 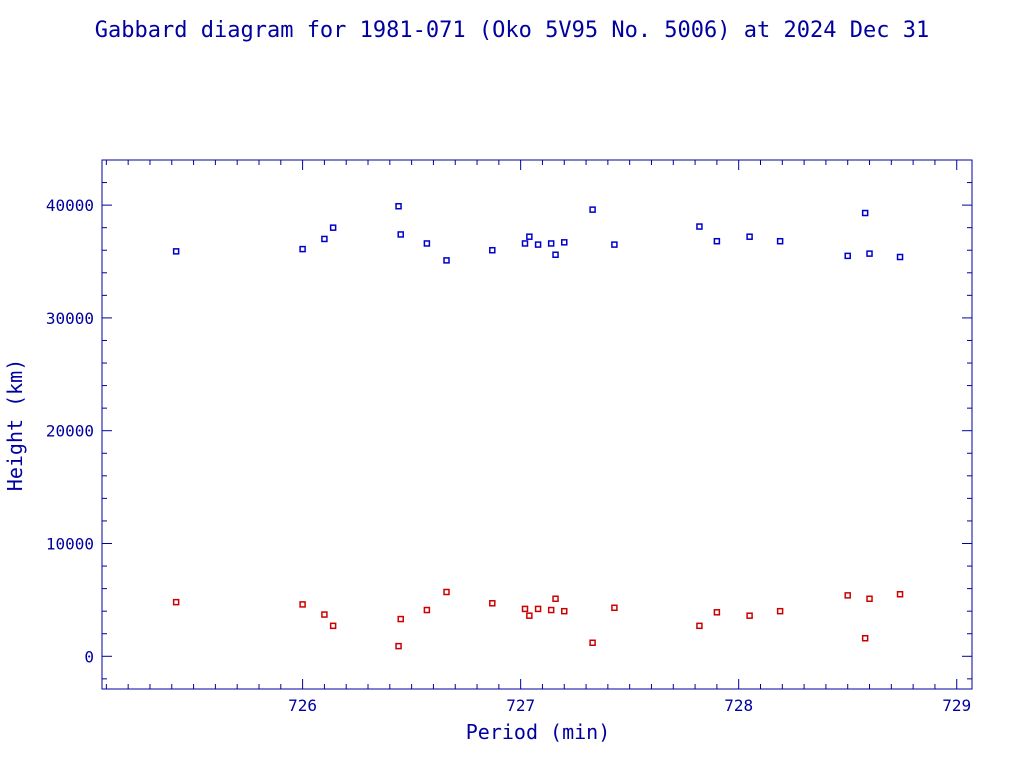 I want to click on y-tick-label: 10000, so click(x=70, y=543).